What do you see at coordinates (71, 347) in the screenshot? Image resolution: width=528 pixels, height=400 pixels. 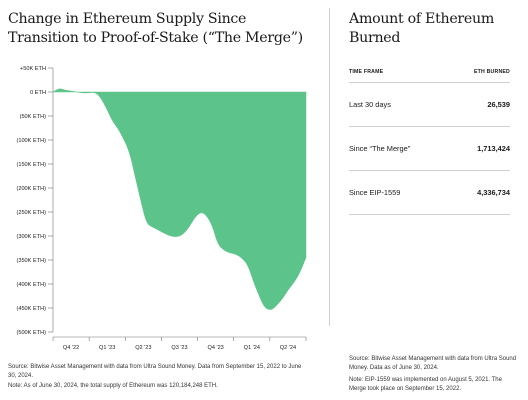 I see `x-tick-label: Q4 '22` at bounding box center [71, 347].